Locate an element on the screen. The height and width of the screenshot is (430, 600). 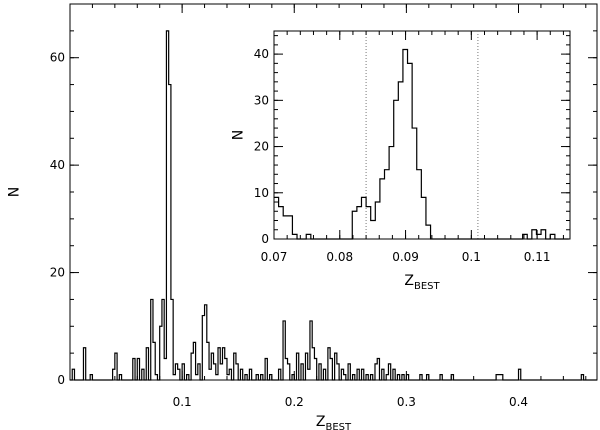
main-x-tick-label: 0.1 is located at coordinates (182, 402).